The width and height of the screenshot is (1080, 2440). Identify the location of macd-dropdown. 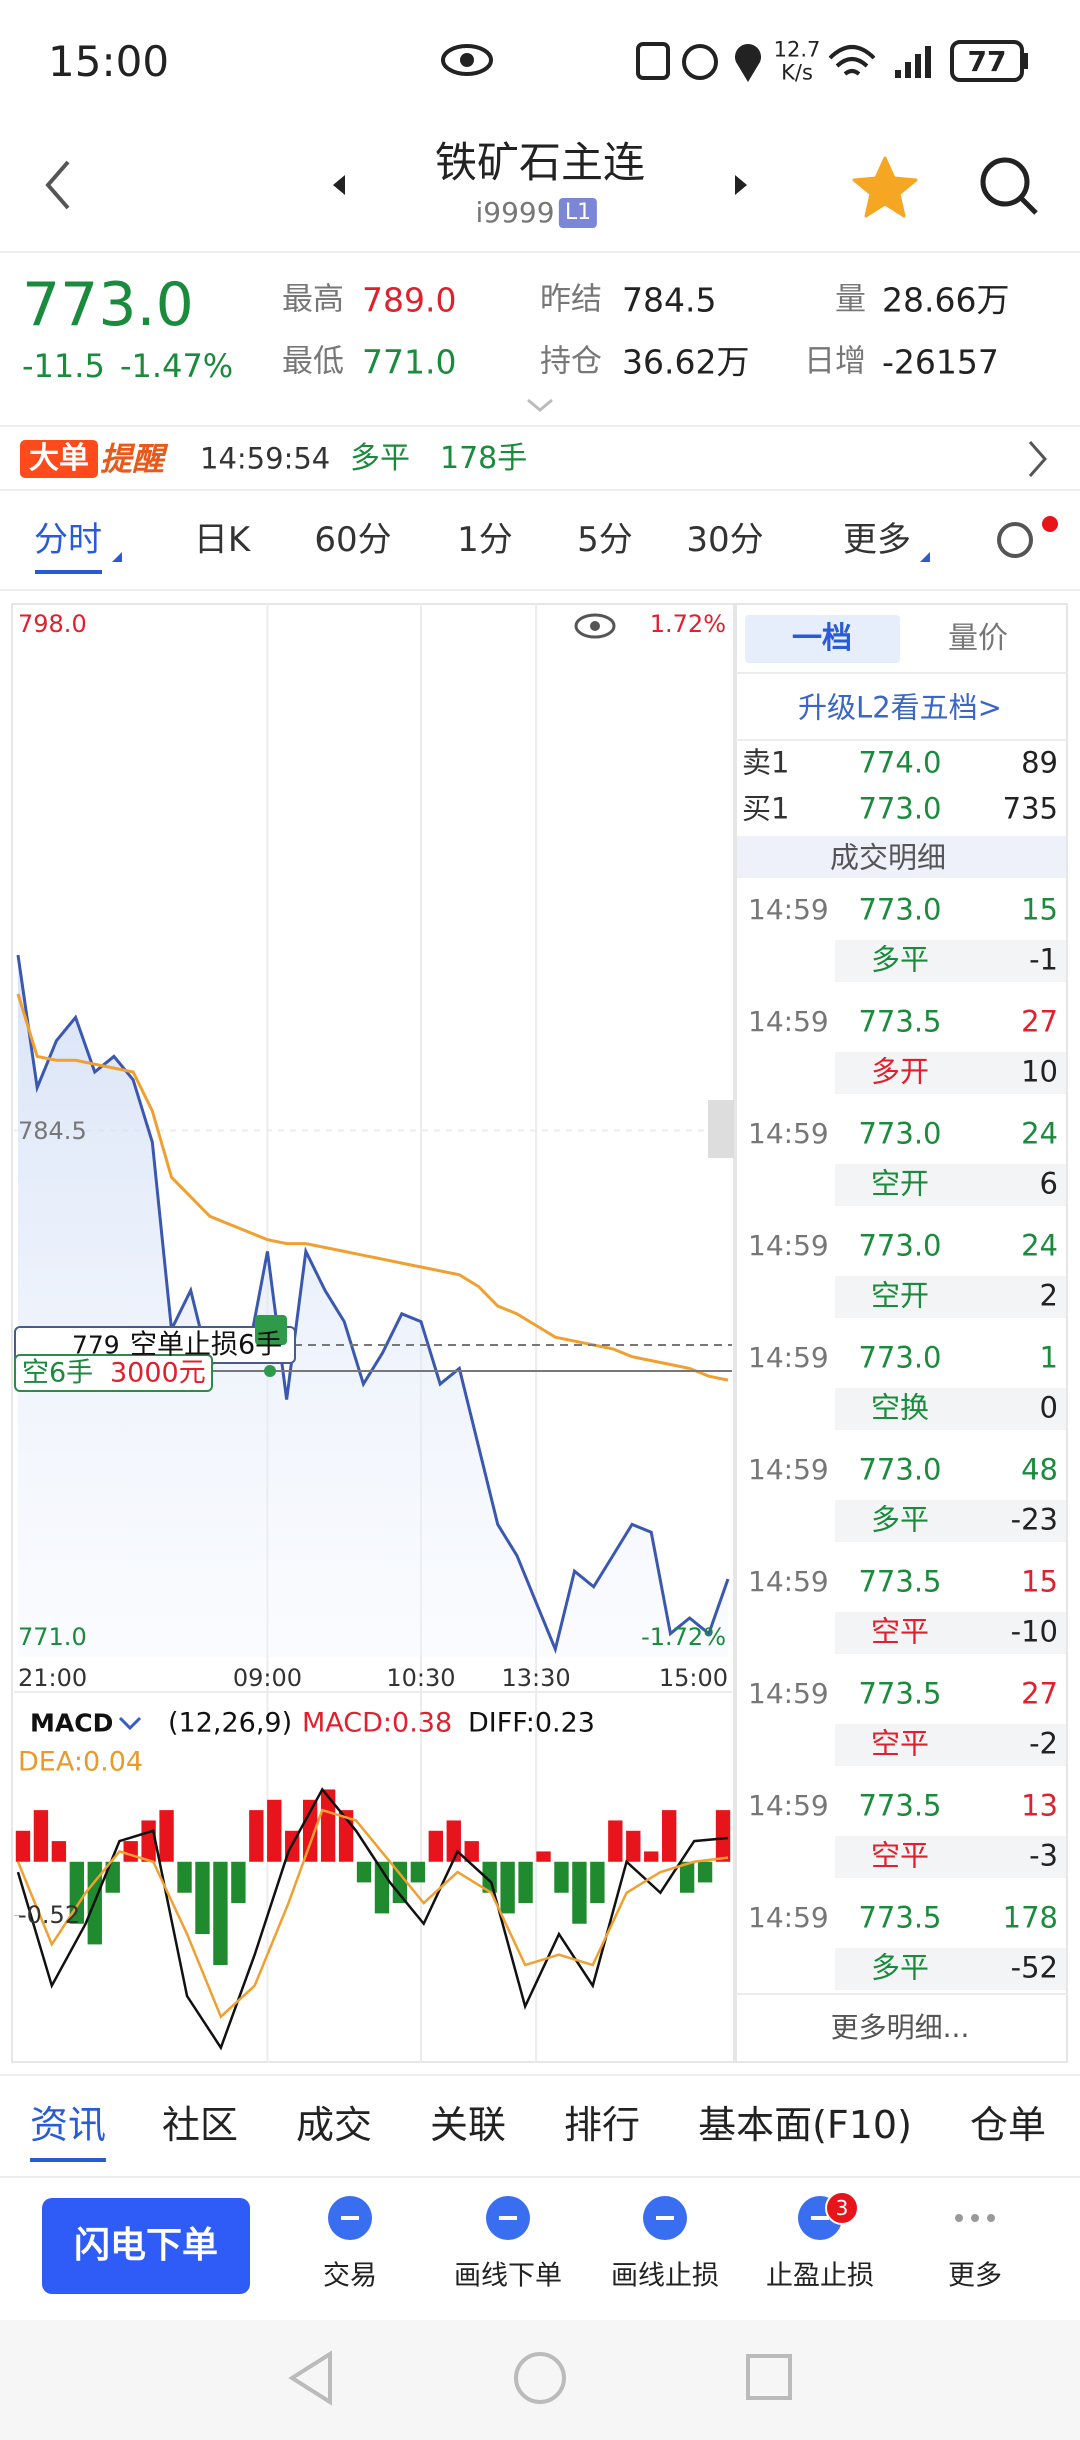
(130, 1723).